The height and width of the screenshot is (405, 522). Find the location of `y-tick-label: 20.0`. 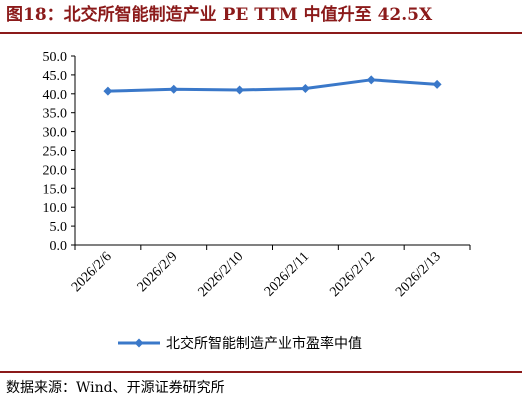

y-tick-label: 20.0 is located at coordinates (55, 170).